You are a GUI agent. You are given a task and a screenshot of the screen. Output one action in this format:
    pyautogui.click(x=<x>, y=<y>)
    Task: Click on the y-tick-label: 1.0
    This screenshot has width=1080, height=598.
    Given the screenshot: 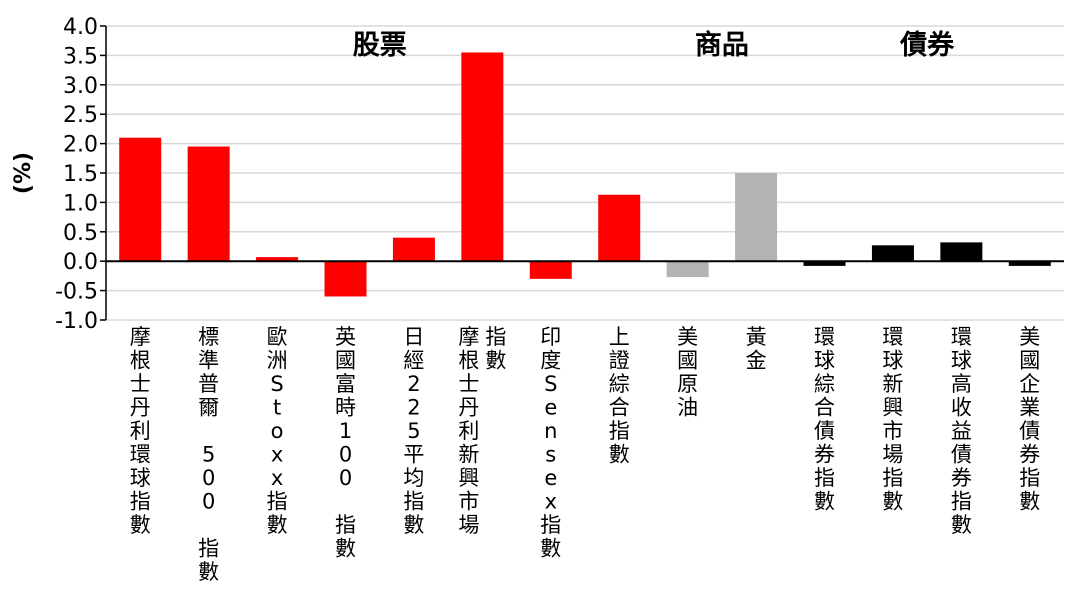 What is the action you would take?
    pyautogui.click(x=80, y=203)
    